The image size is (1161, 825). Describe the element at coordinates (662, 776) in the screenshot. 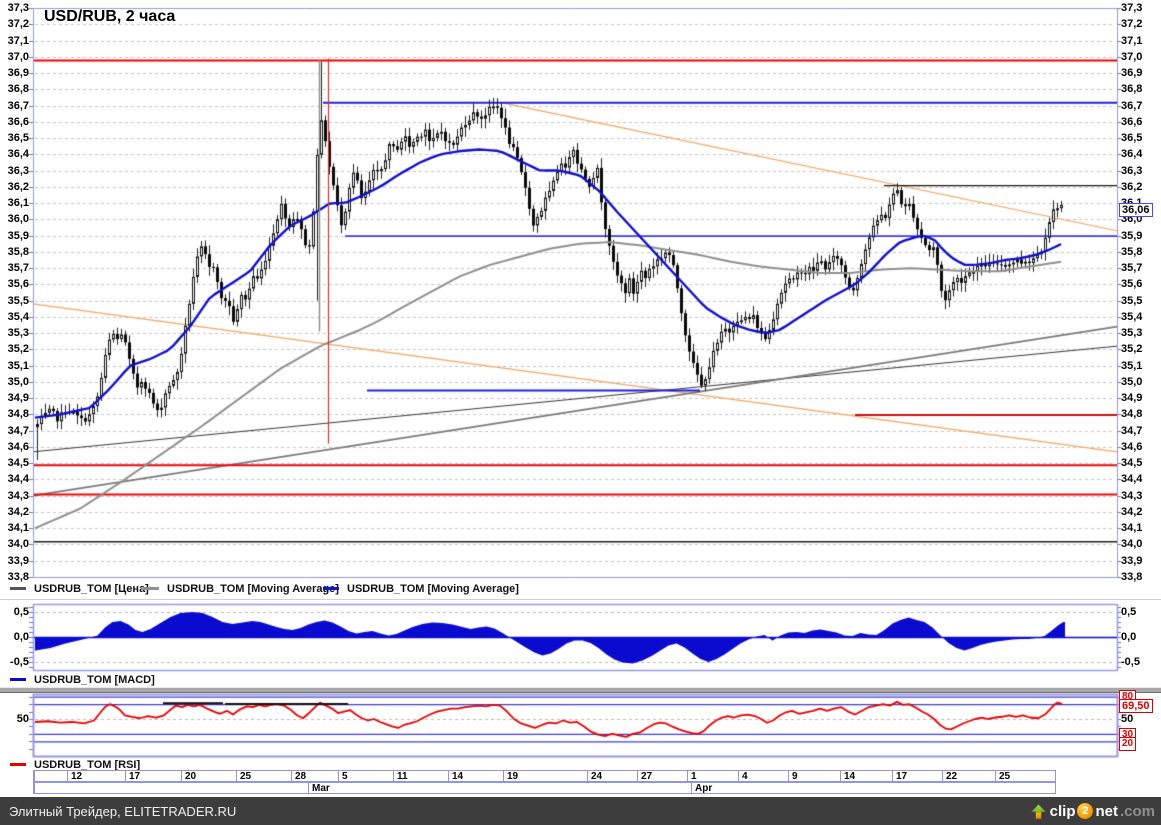

I see `x-axis-day-label: 27` at that location.